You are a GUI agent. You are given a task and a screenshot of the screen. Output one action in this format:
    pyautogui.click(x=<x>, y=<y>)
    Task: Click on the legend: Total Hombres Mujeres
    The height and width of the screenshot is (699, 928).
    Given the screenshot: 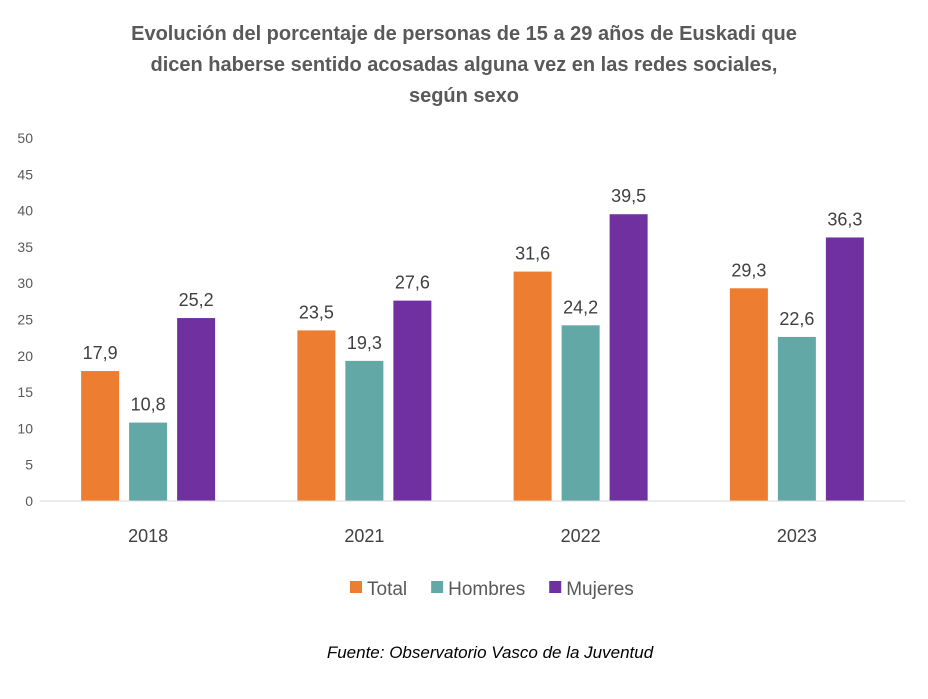 What is the action you would take?
    pyautogui.click(x=492, y=589)
    